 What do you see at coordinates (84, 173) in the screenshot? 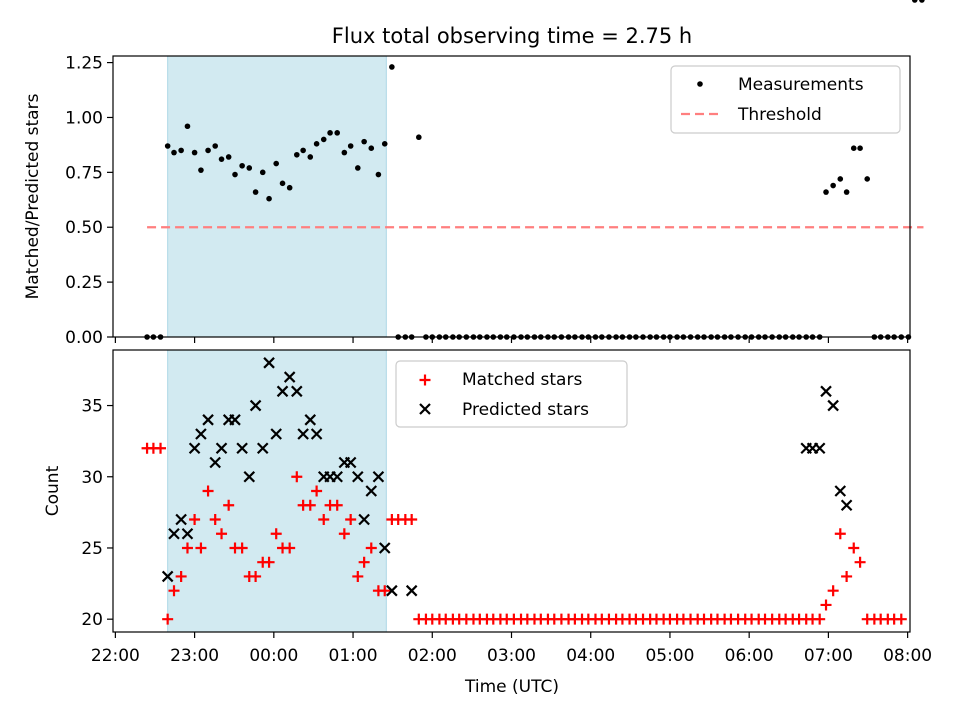
I see `y-tick-label: 0.75` at bounding box center [84, 173].